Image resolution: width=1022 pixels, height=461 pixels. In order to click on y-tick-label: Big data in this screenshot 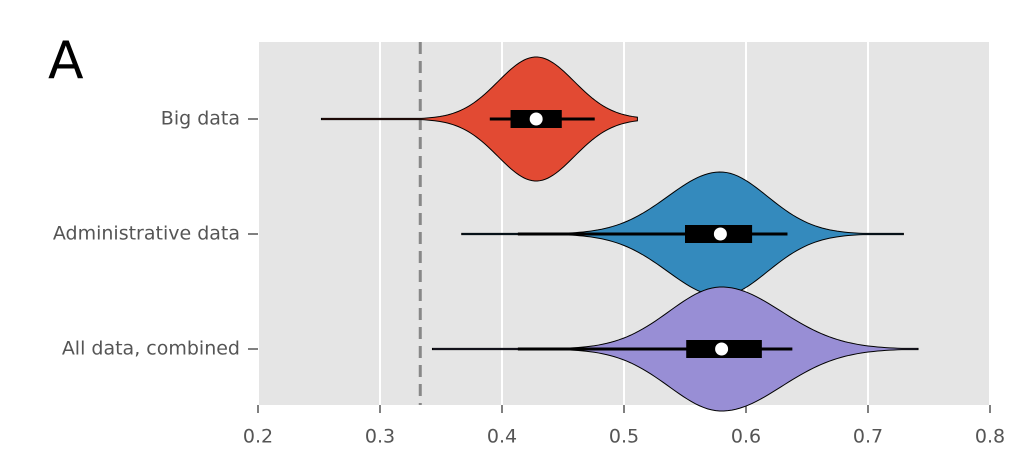, I will do `click(200, 119)`.